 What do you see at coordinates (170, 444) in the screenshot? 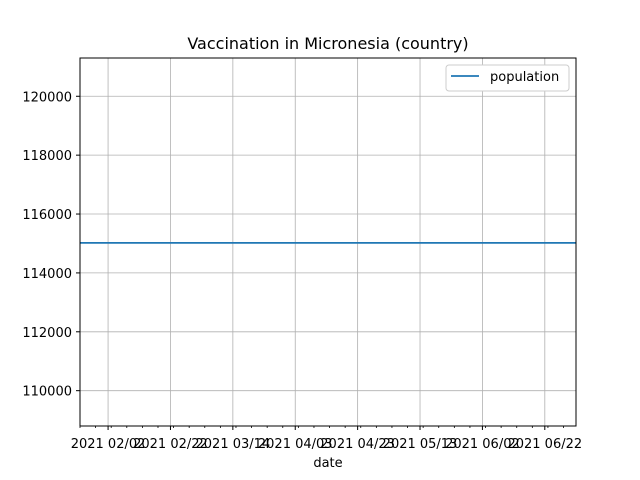
I see `x-tick-label-1: 2021 02/22` at bounding box center [170, 444].